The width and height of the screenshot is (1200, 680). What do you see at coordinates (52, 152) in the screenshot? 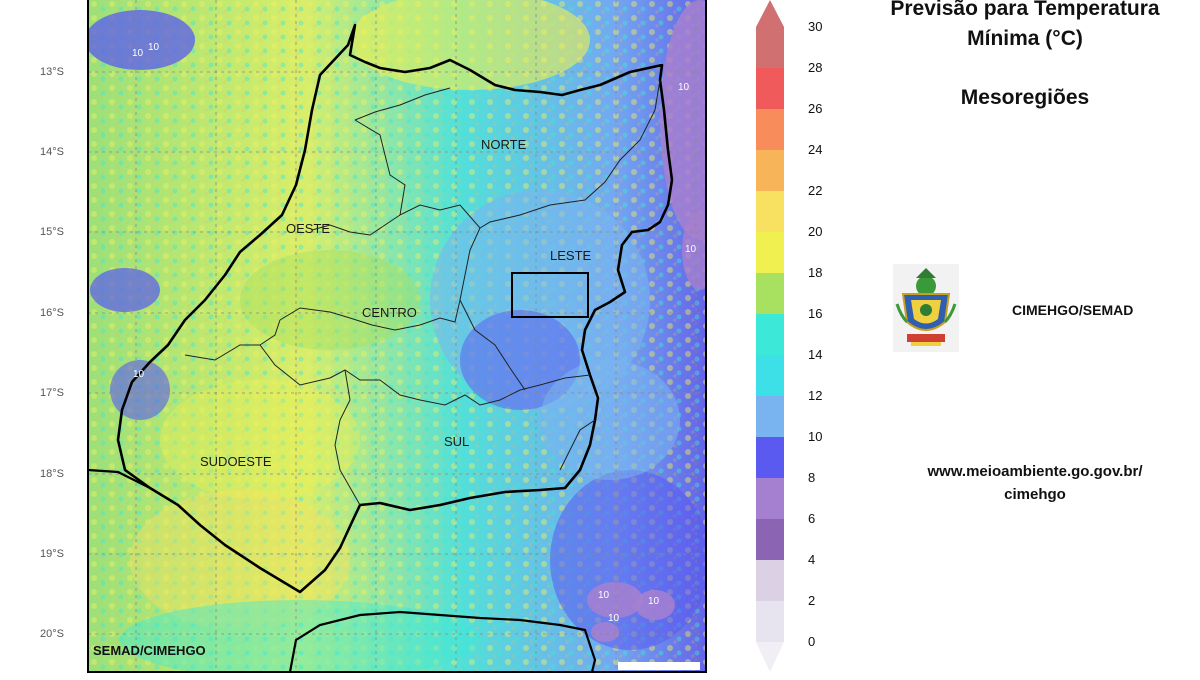
I see `latitude-label: 14°S` at bounding box center [52, 152].